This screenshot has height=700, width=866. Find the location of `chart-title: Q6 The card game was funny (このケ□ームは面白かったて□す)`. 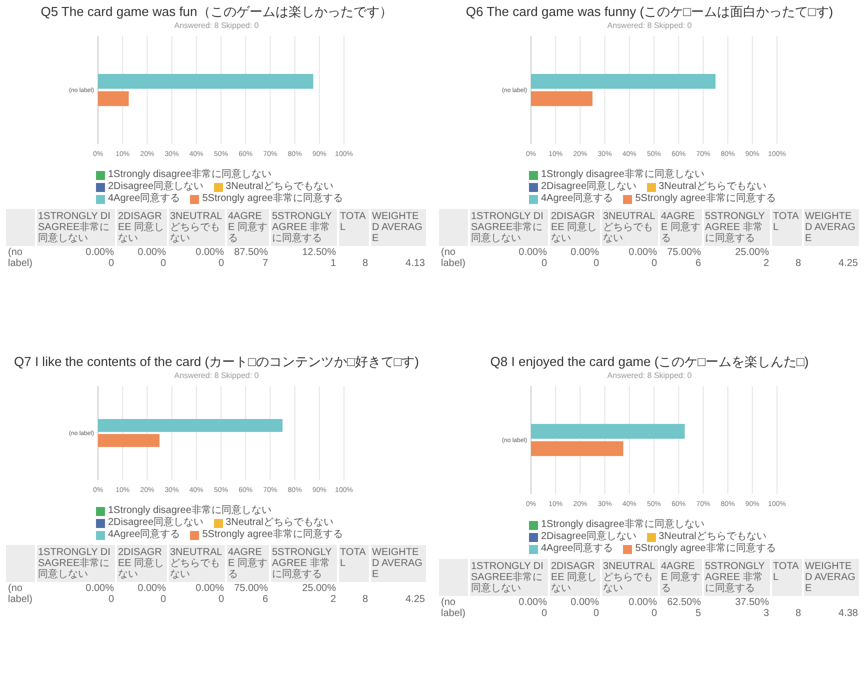

chart-title: Q6 The card game was funny (このケ□ームは面白かったて□す) is located at coordinates (649, 11).